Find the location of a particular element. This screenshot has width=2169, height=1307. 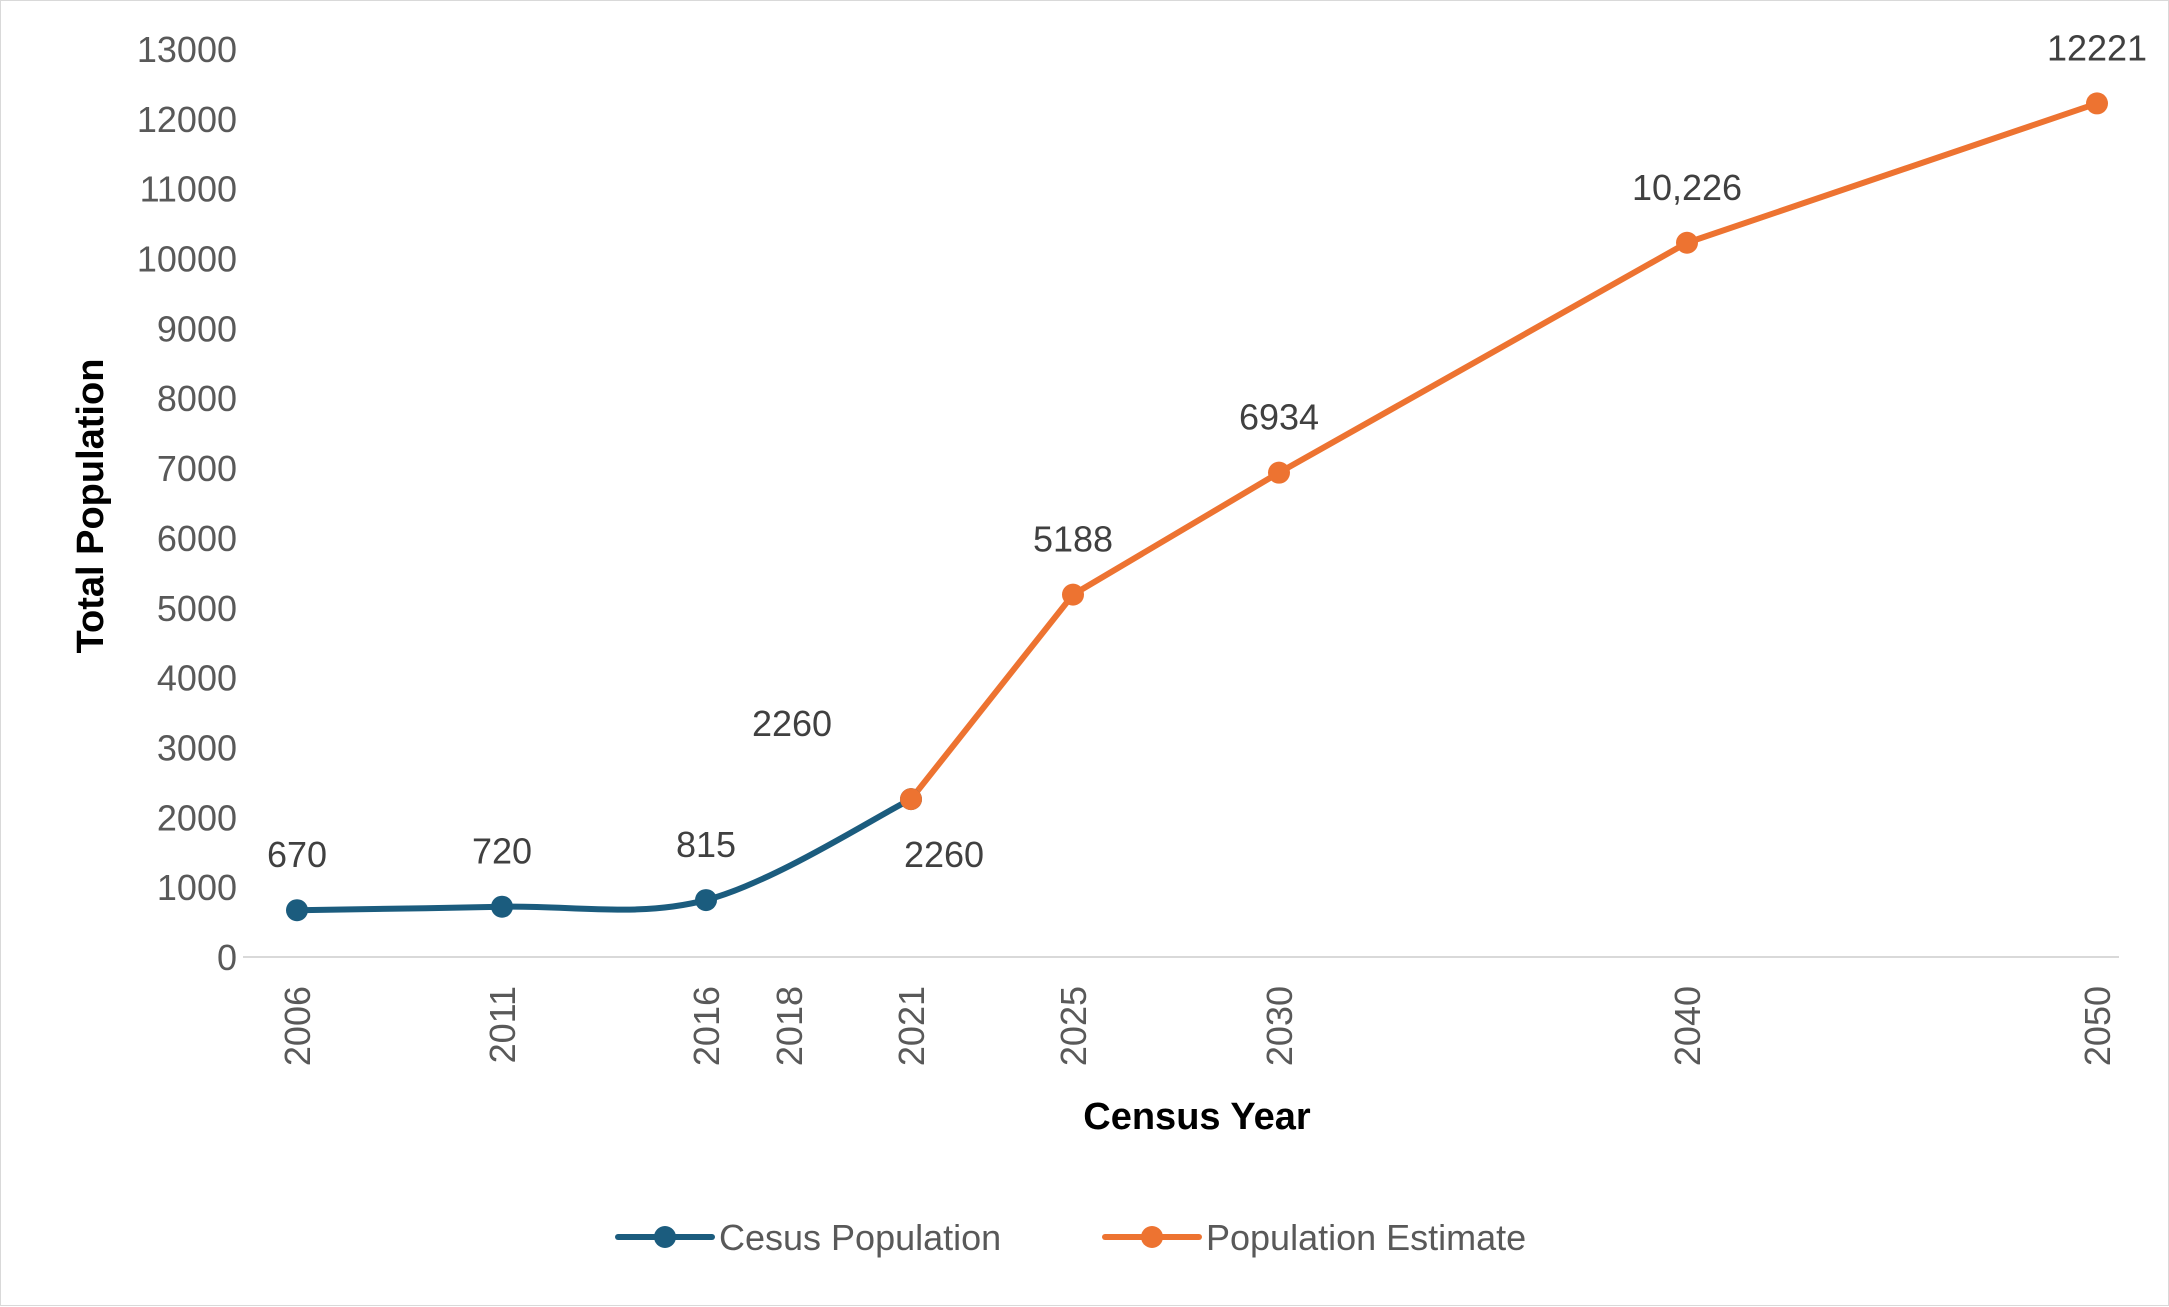

x-tick-label: 2025 is located at coordinates (1073, 1026).